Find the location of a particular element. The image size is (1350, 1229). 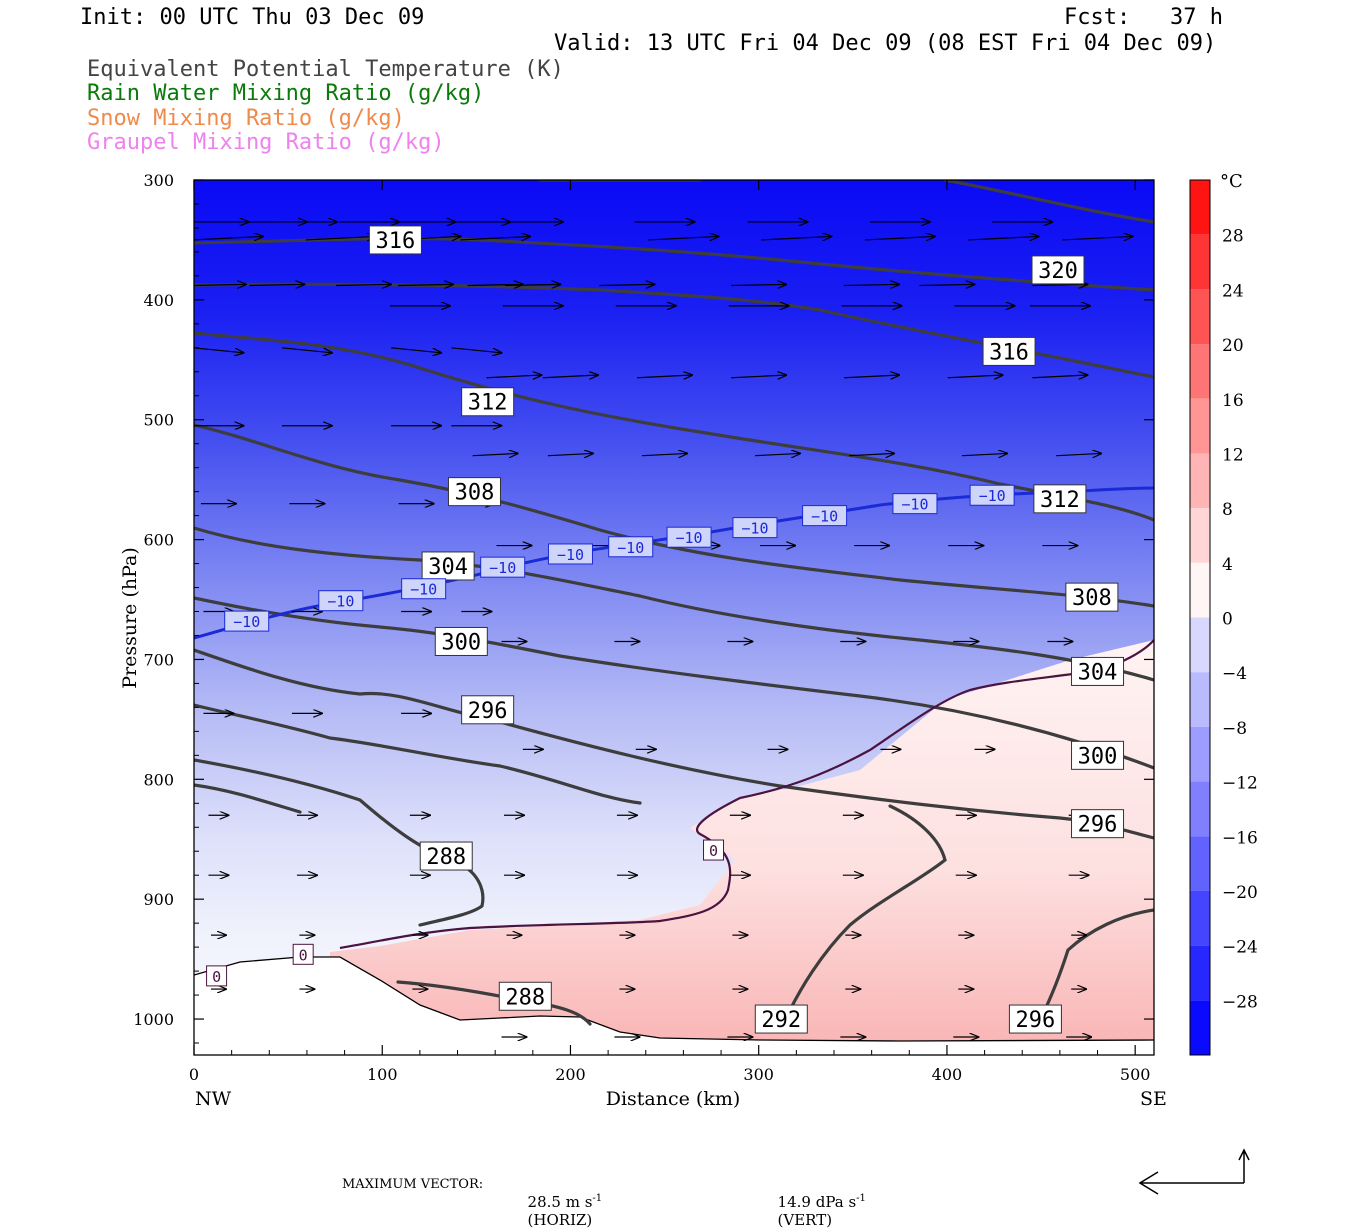

colorbar-frame is located at coordinates (1200, 617).